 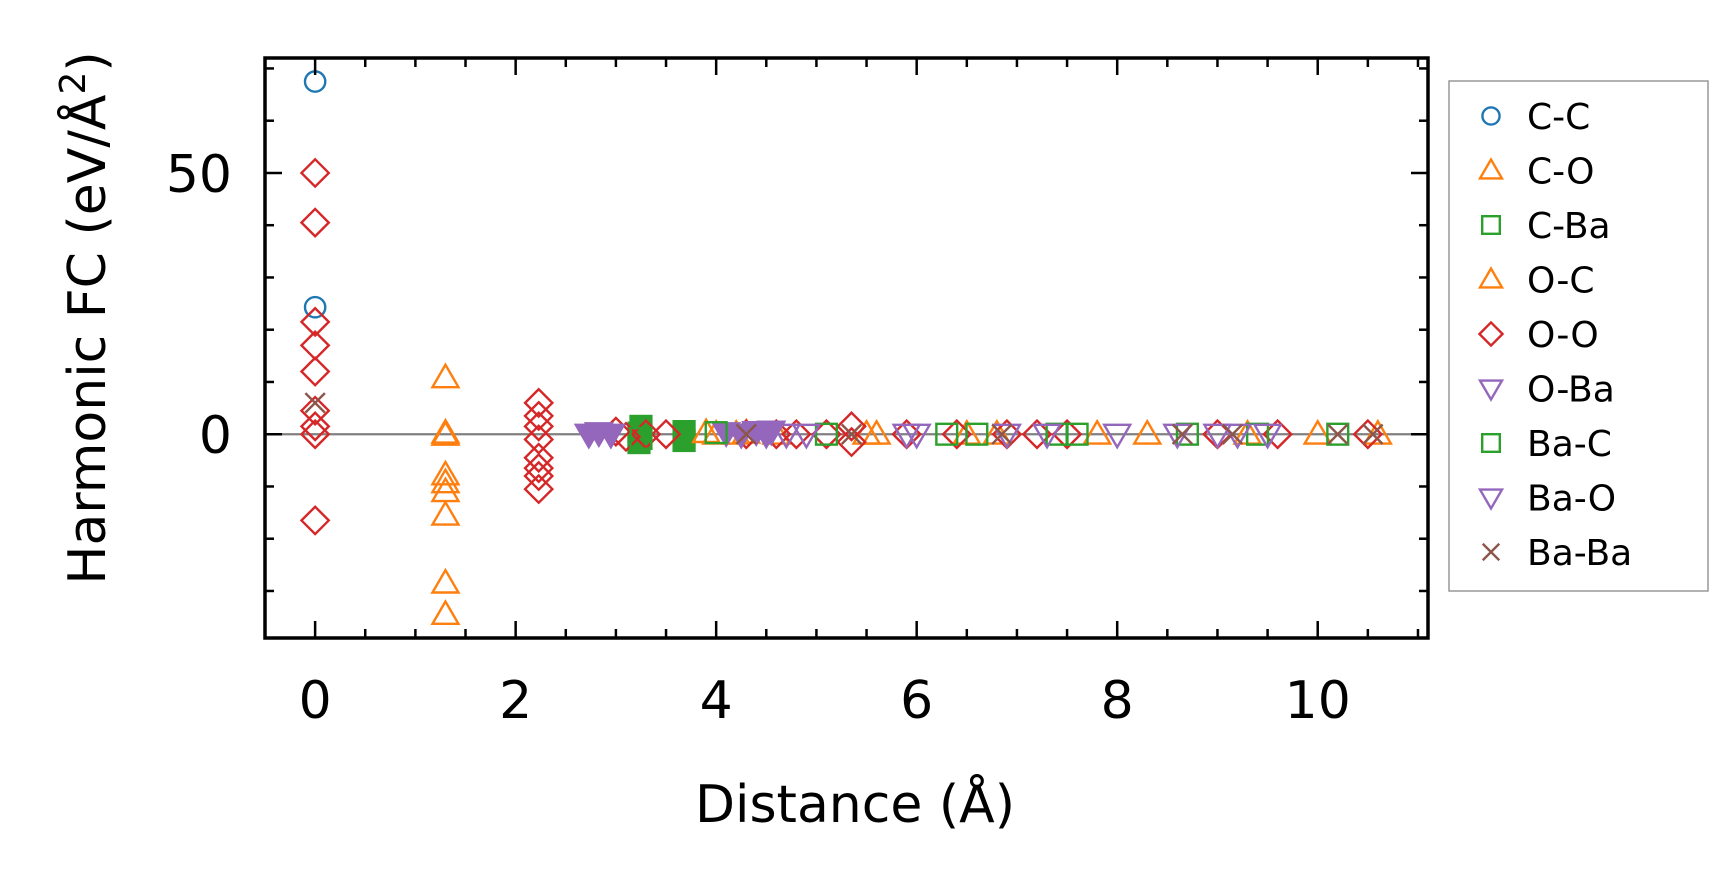 What do you see at coordinates (1563, 335) in the screenshot?
I see `legend-label-o-o: O-O` at bounding box center [1563, 335].